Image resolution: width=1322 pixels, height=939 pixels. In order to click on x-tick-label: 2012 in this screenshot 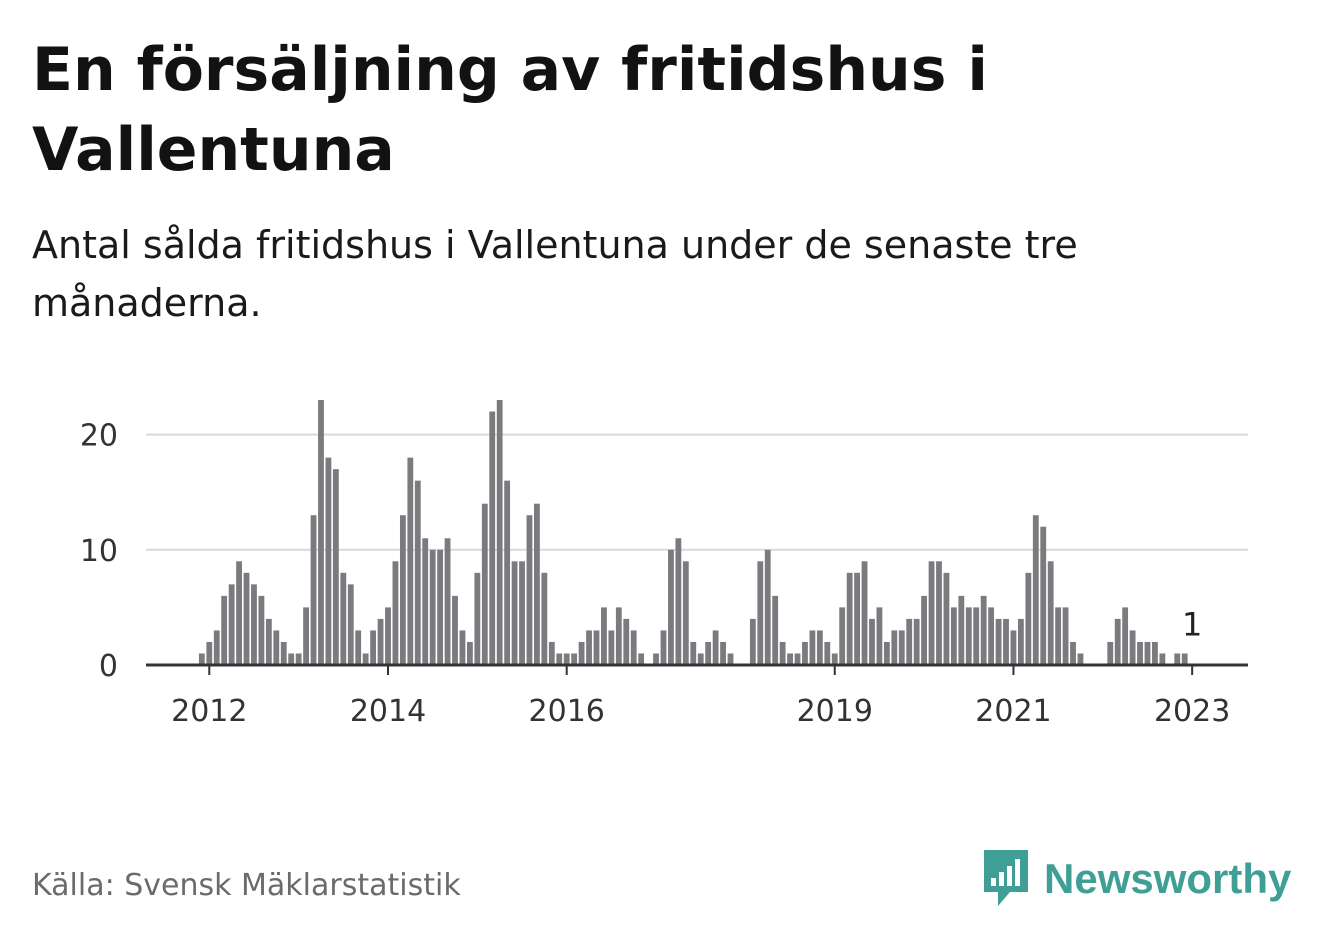, I will do `click(209, 711)`.